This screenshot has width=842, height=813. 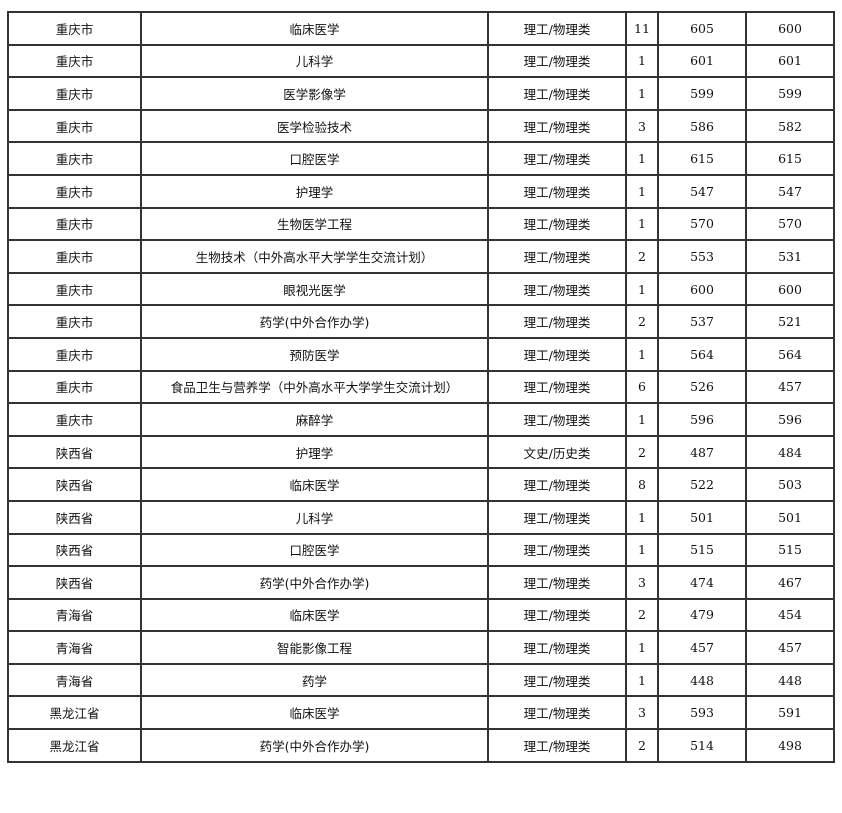 I want to click on table-row: 重庆市 生物医学工程 理工/物理类 1 570 570, so click(x=421, y=224).